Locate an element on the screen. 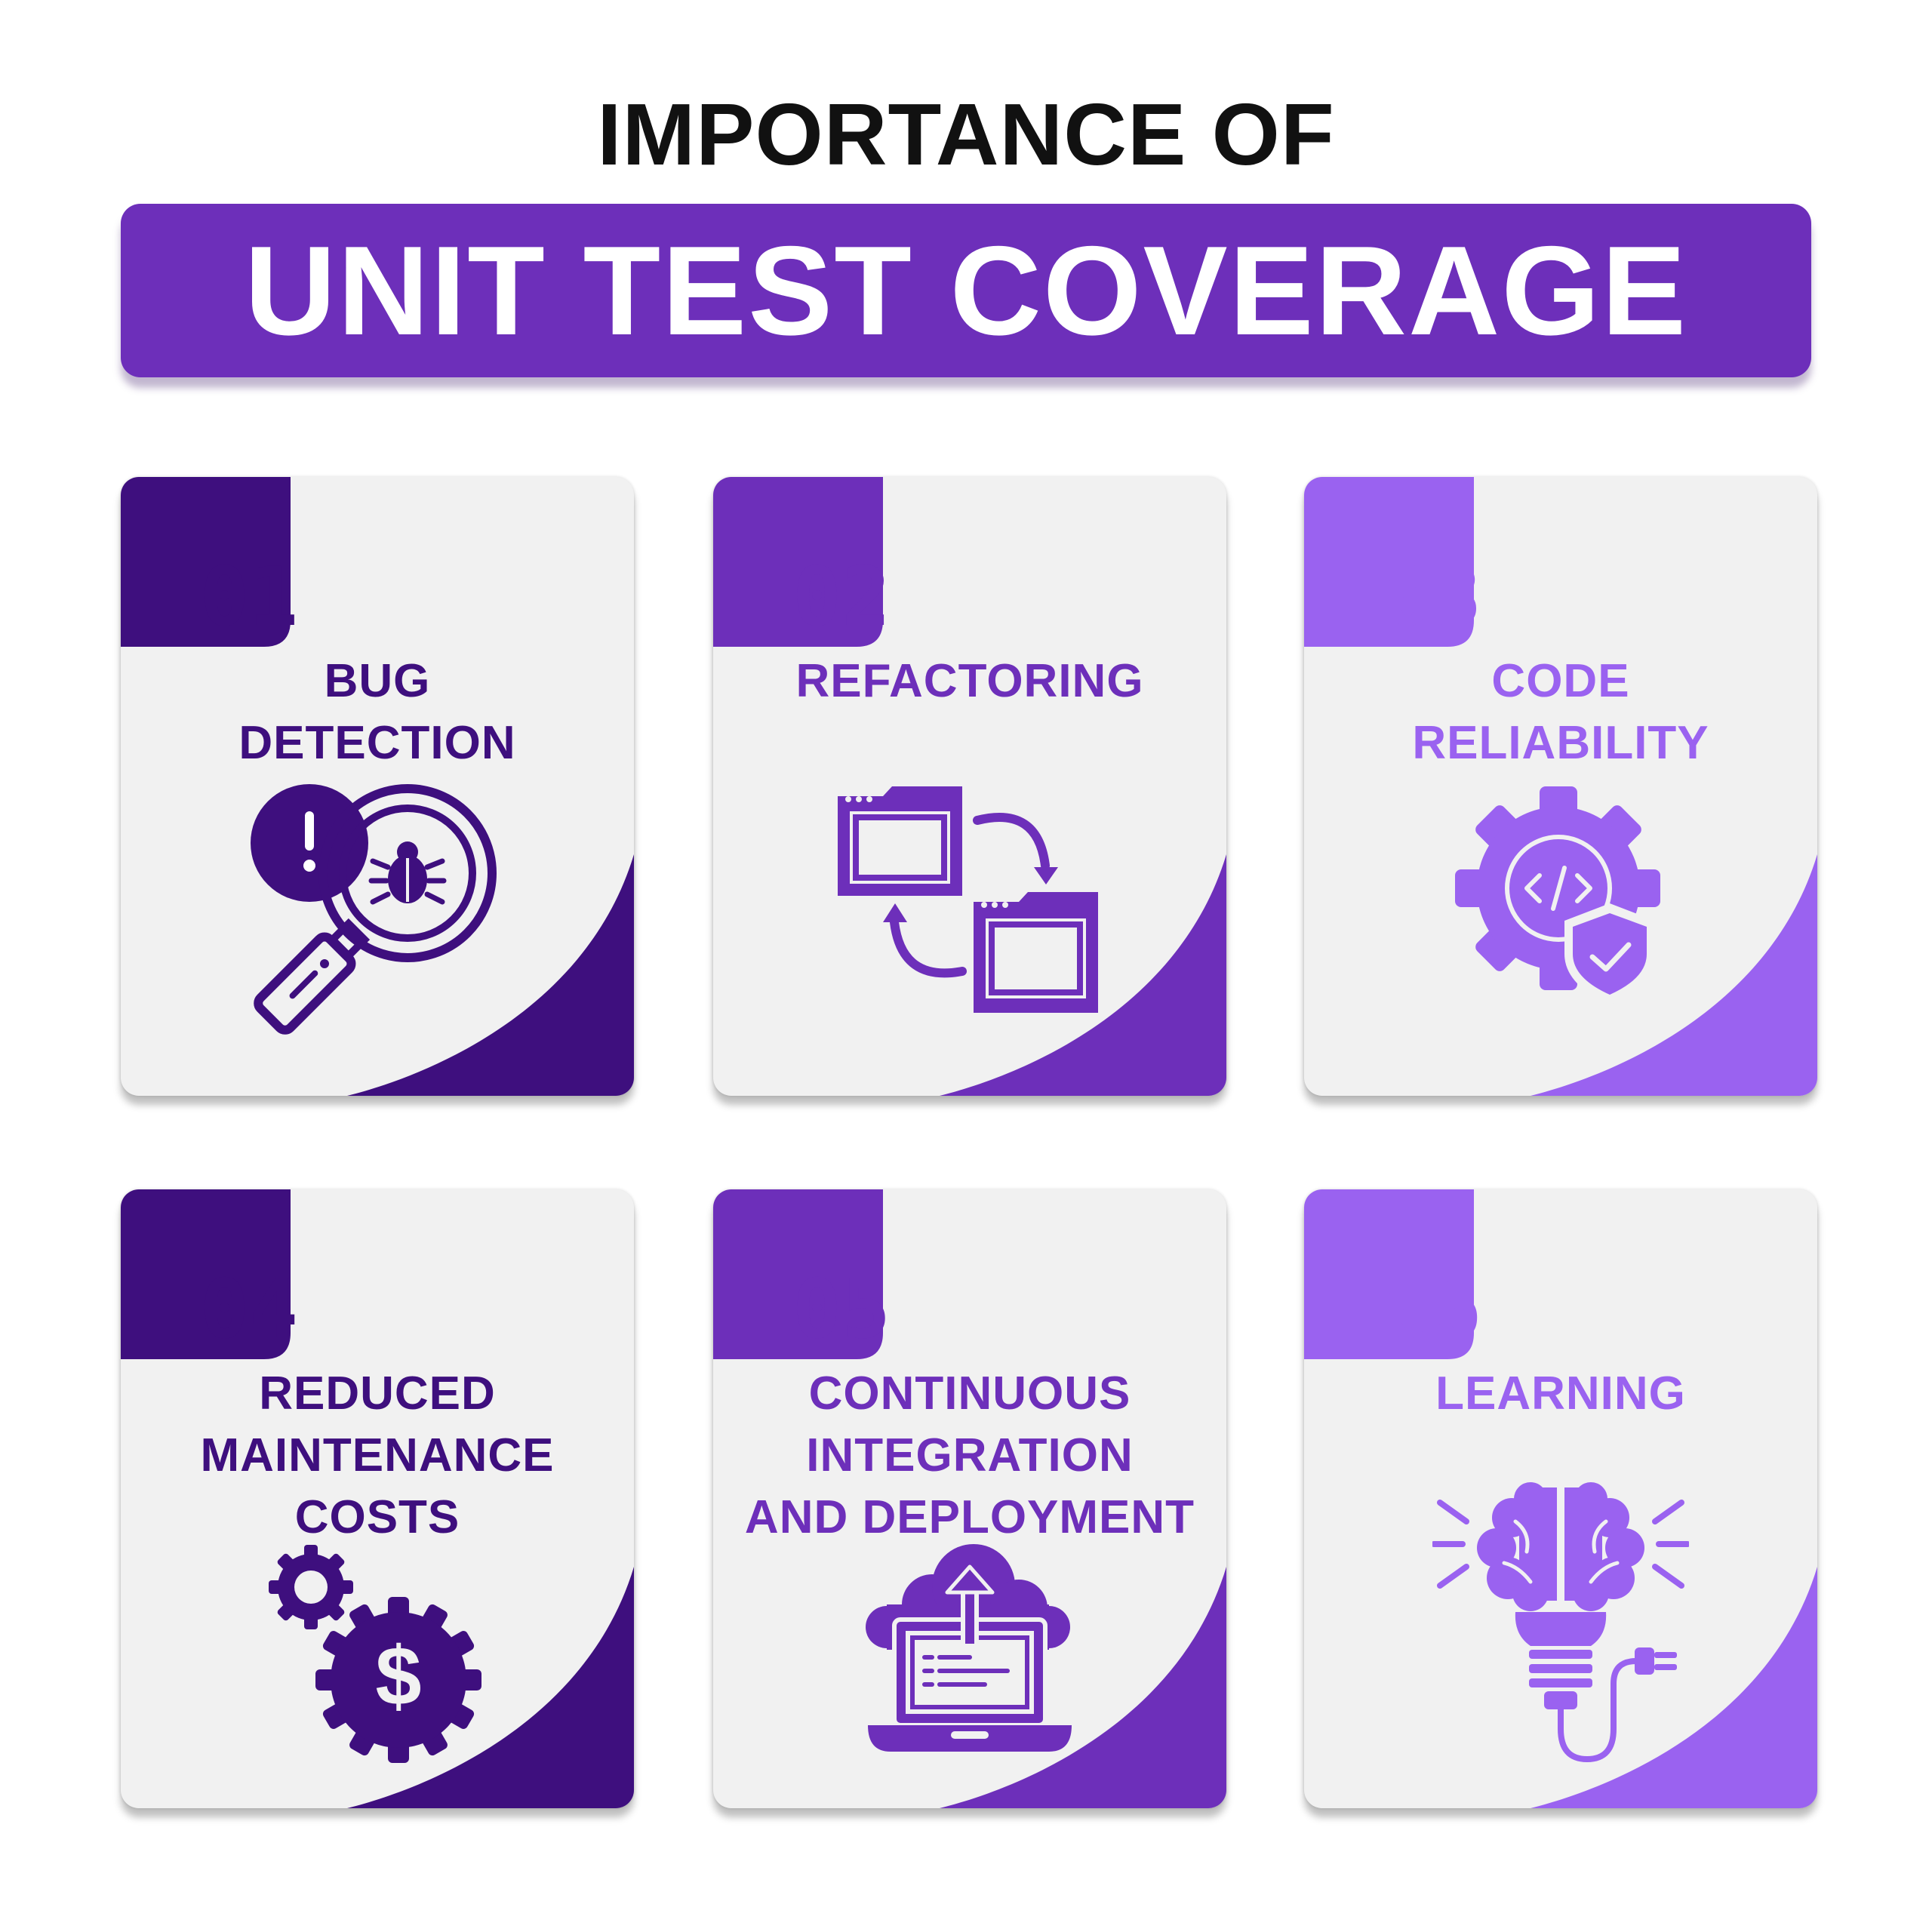 The width and height of the screenshot is (1932, 1932). title-banner: UNIT TEST COVERAGE is located at coordinates (966, 290).